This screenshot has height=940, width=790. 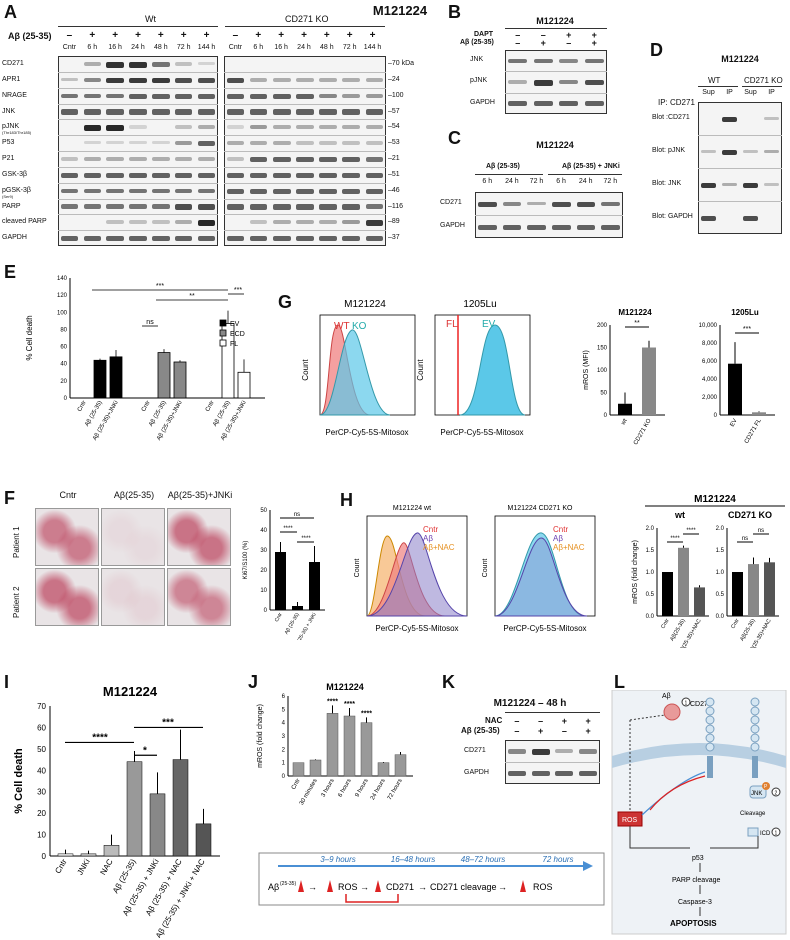 I want to click on sig-label: ns, so click(x=761, y=531).